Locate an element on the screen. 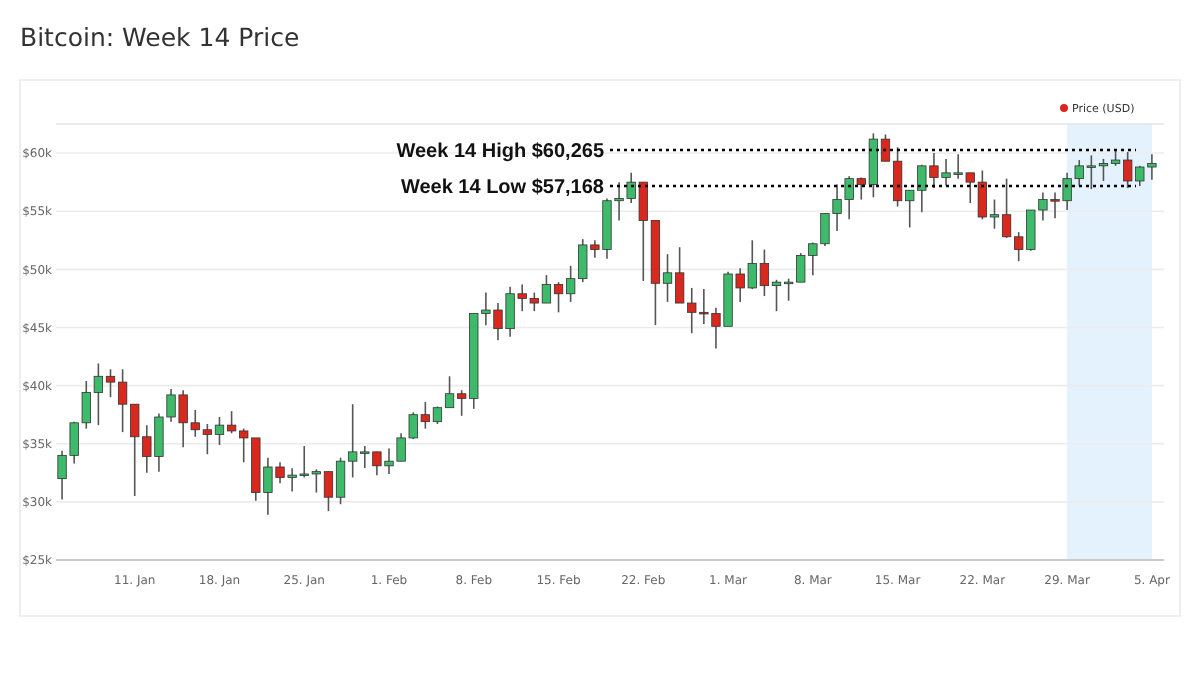 The height and width of the screenshot is (676, 1200). chart-title: Bitcoin: Week 14 Price is located at coordinates (160, 37).